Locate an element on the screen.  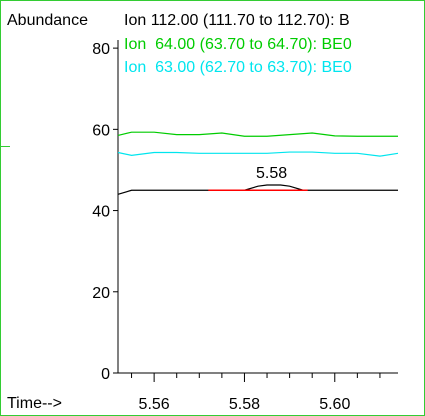
y-tick-label: 40 is located at coordinates (101, 212).